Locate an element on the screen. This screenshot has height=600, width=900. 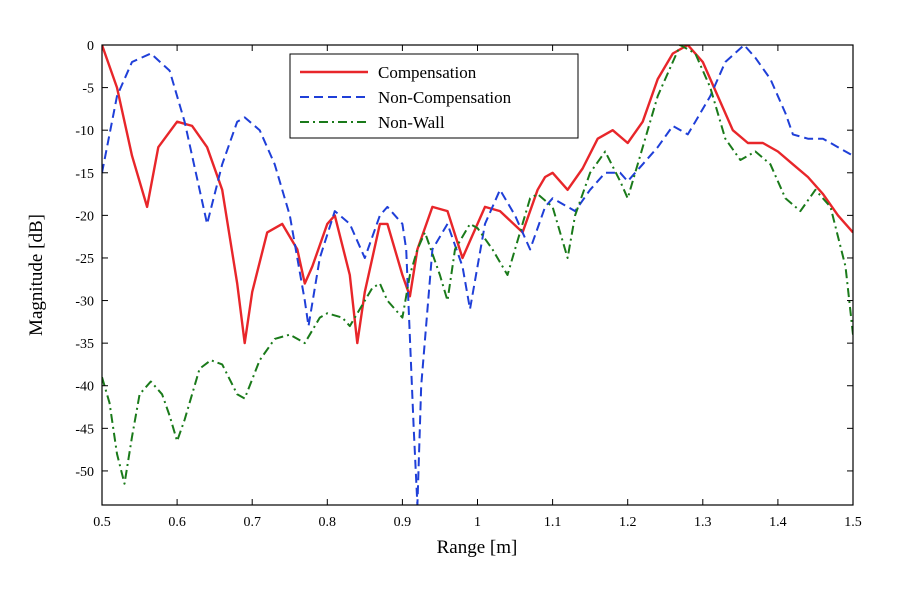
x-tick-label: 1 is located at coordinates (477, 522).